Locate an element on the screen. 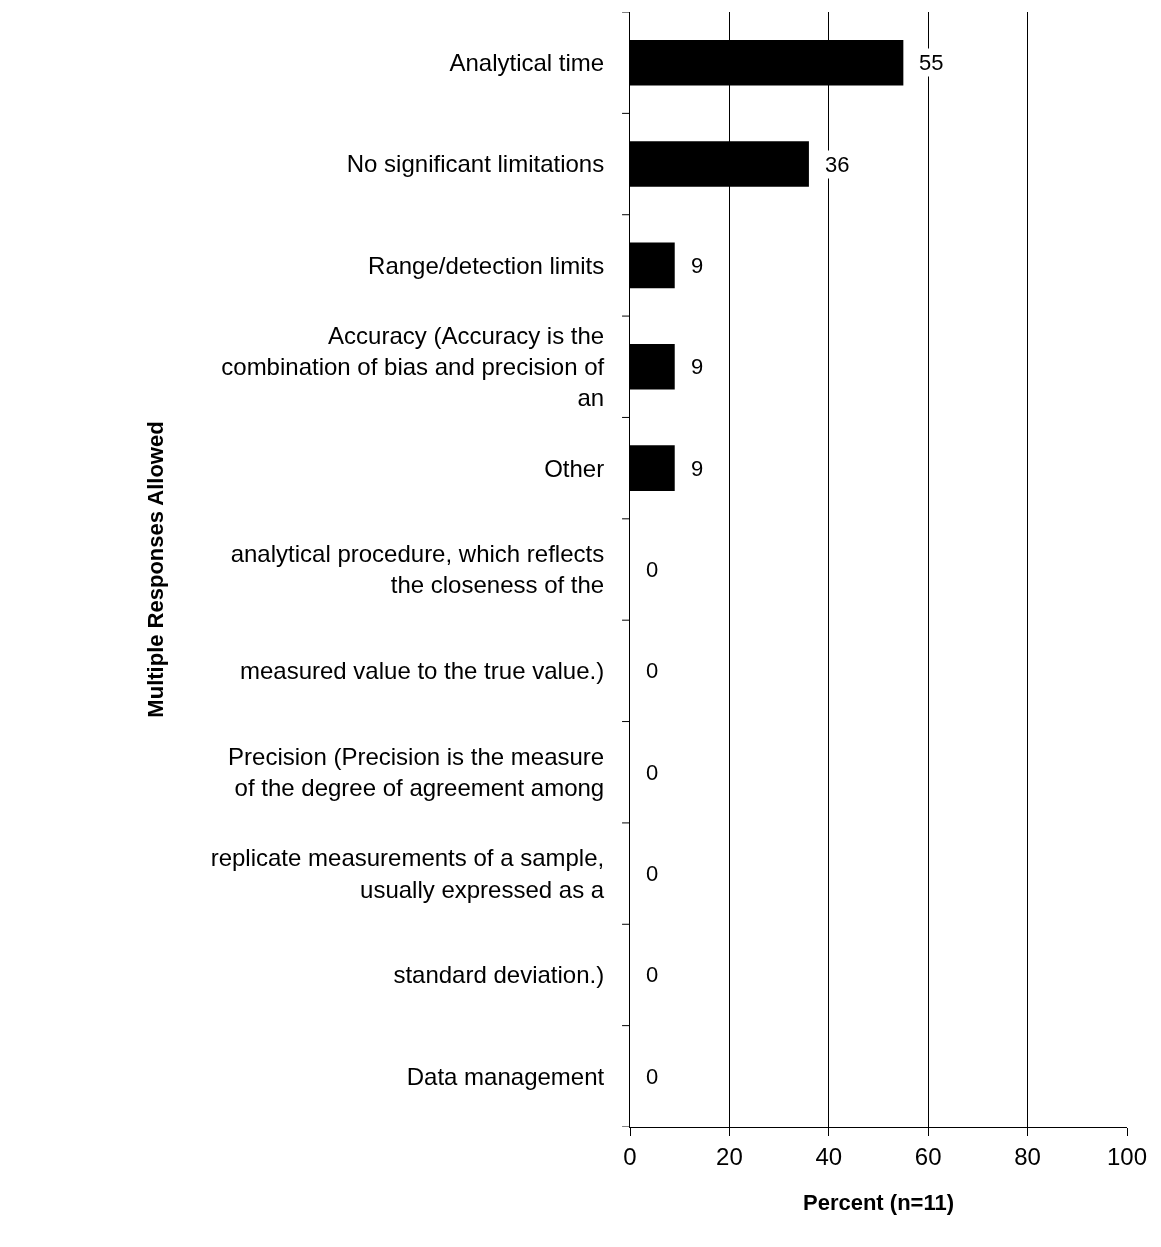  y-tick-label: replicate measurements of a sample, usually expressed as a is located at coordinates (407, 873).